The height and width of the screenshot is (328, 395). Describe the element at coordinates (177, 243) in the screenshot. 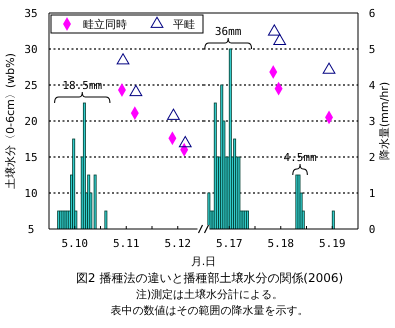

I see `x-tick-label: 5.12` at that location.